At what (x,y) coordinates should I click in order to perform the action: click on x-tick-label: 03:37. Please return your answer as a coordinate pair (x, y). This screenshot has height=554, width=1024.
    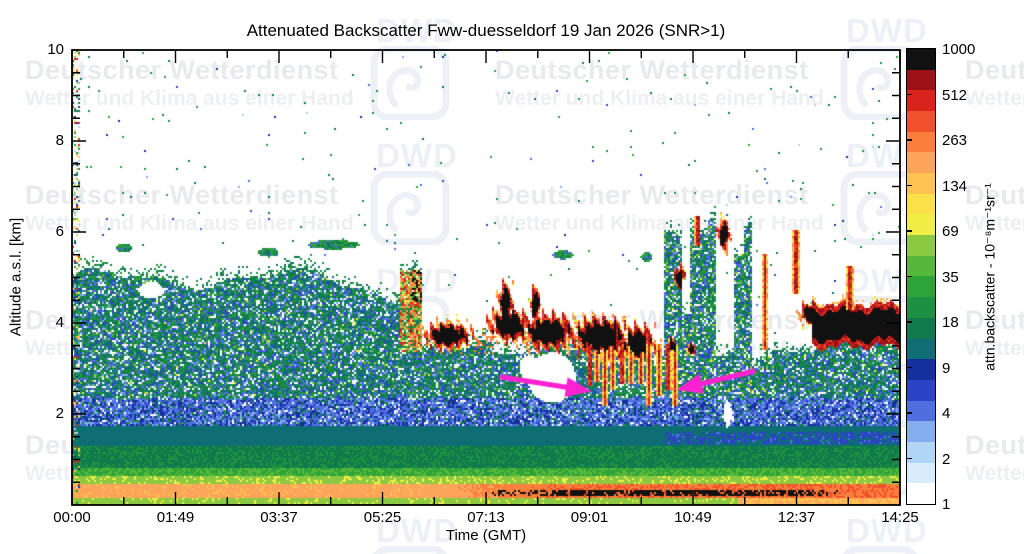
    Looking at the image, I should click on (279, 517).